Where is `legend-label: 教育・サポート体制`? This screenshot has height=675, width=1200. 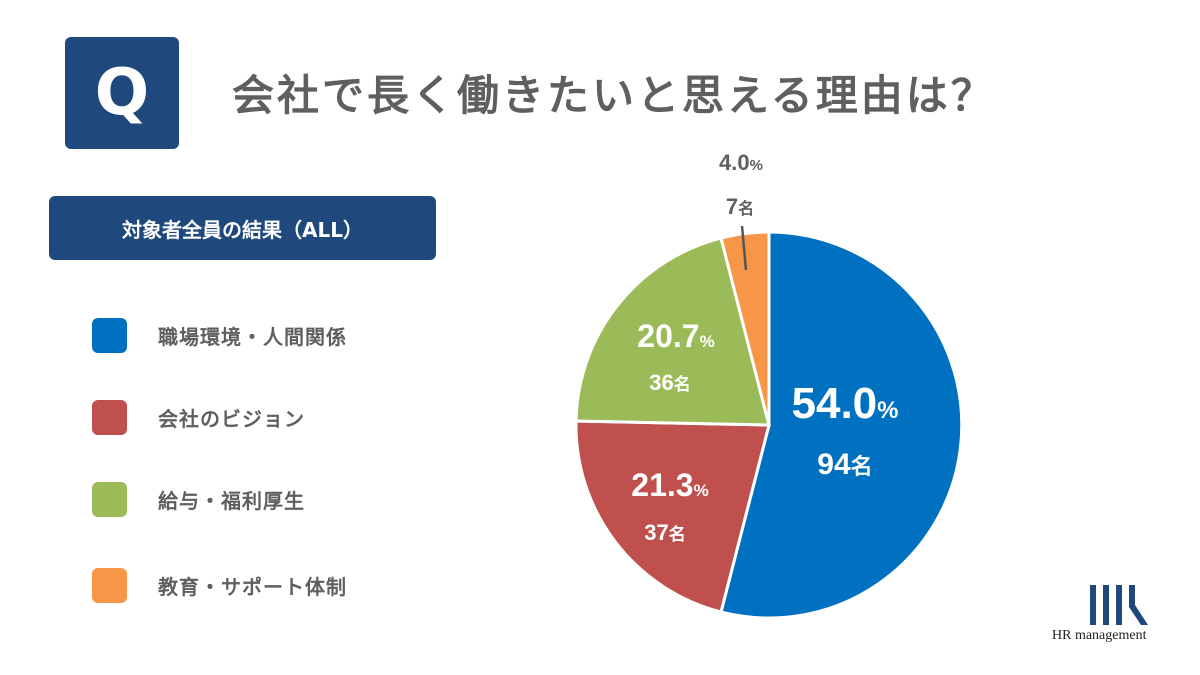
legend-label: 教育・サポート体制 is located at coordinates (252, 587).